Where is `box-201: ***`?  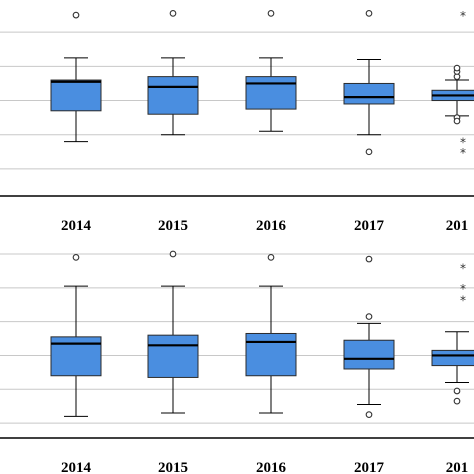 box-201: *** is located at coordinates (452, 333).